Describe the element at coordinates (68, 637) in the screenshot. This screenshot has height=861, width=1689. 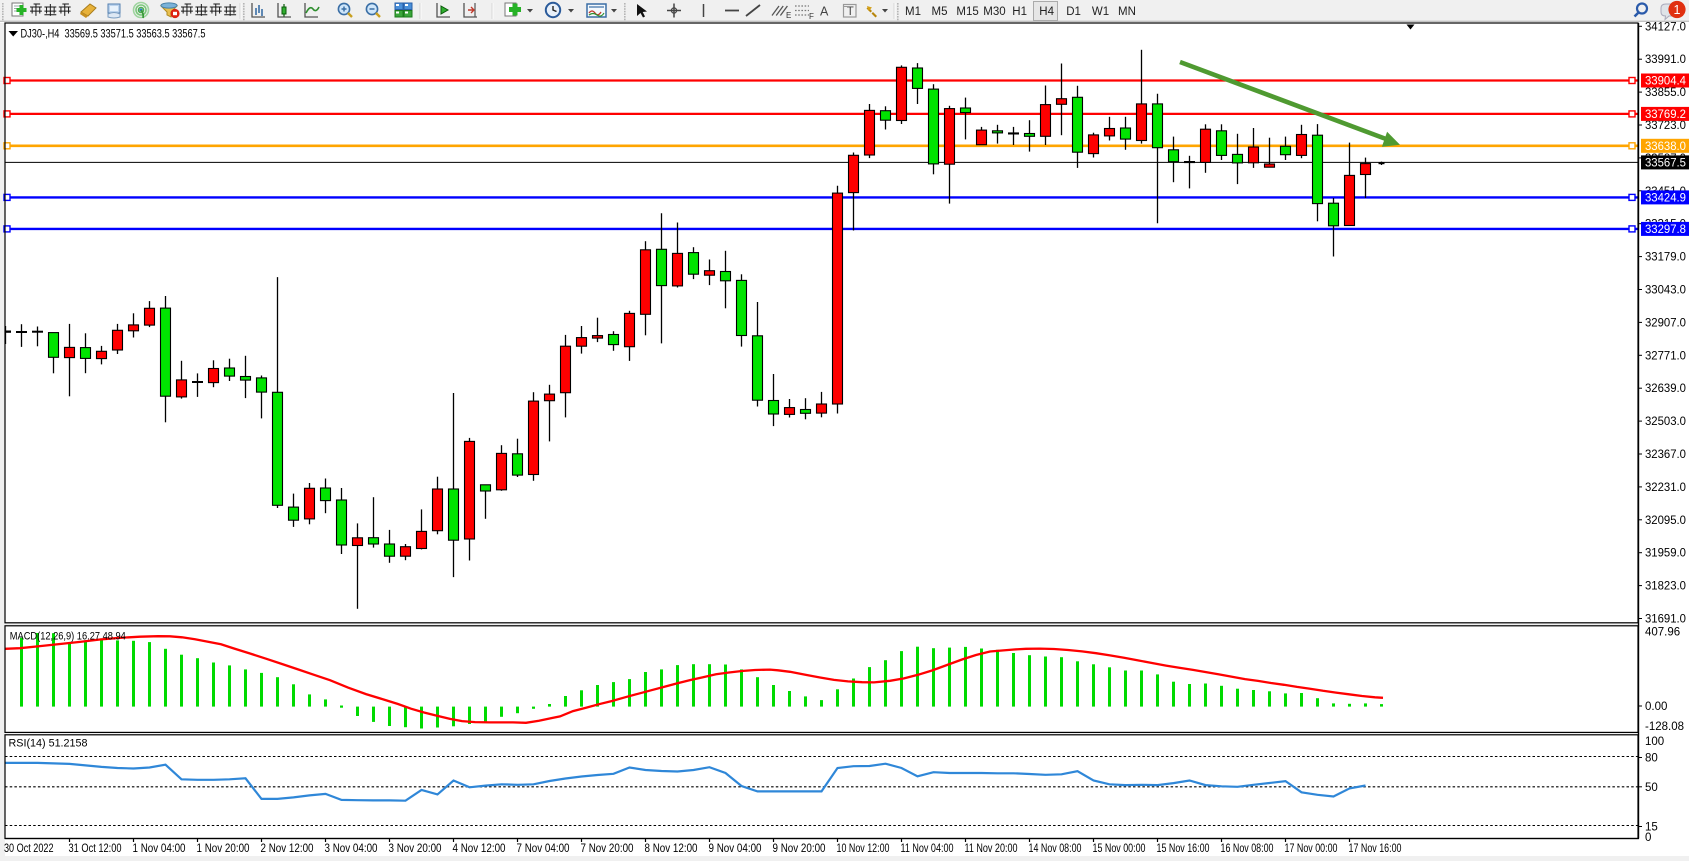
I see `svg-text: MACD(12,26,9) 16.27 48.94` at that location.